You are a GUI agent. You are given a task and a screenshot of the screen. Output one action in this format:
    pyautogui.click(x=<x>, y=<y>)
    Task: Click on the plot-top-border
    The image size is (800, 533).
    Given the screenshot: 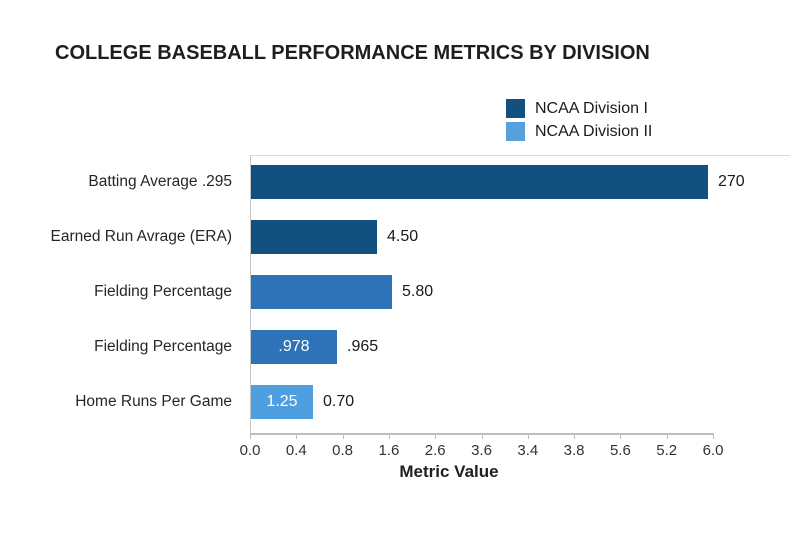 What is the action you would take?
    pyautogui.click(x=520, y=155)
    